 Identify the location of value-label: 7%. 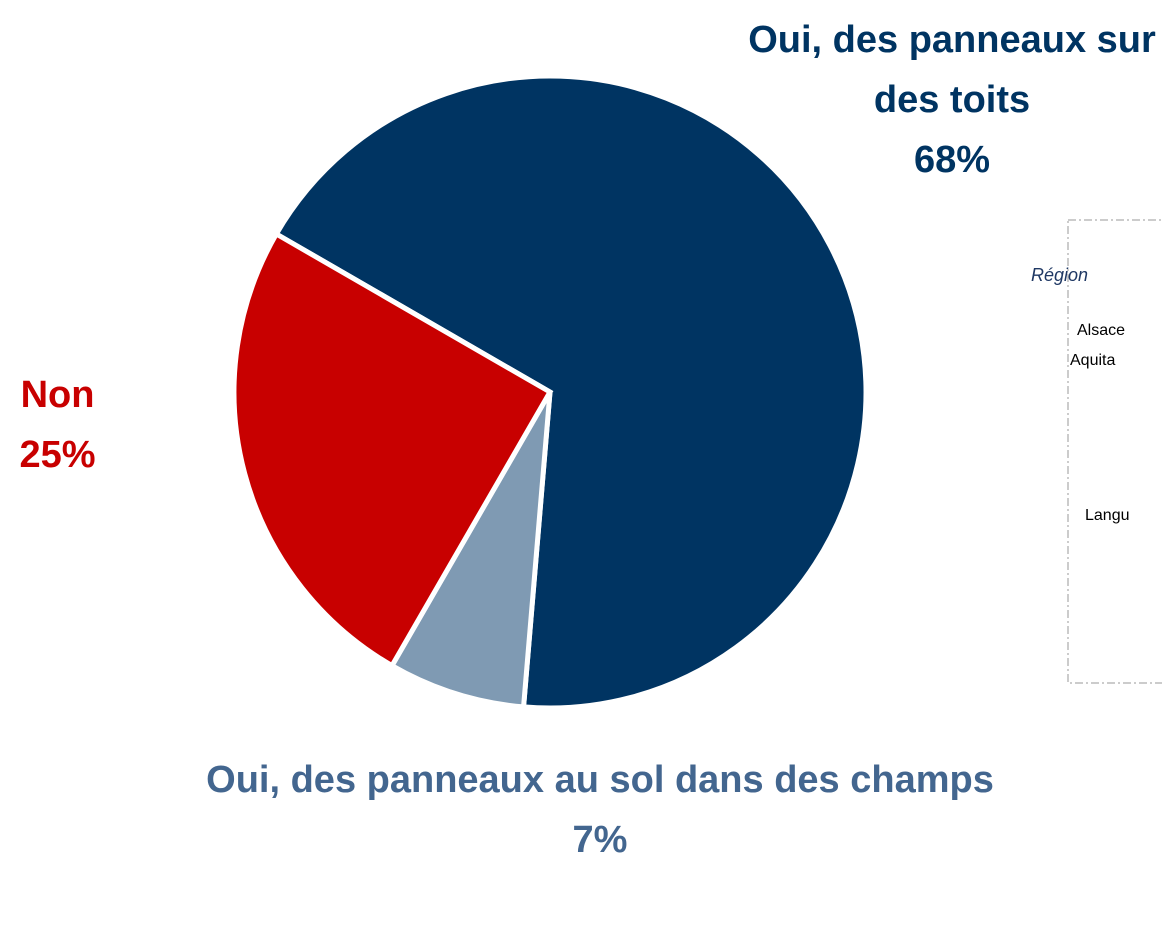
(600, 840).